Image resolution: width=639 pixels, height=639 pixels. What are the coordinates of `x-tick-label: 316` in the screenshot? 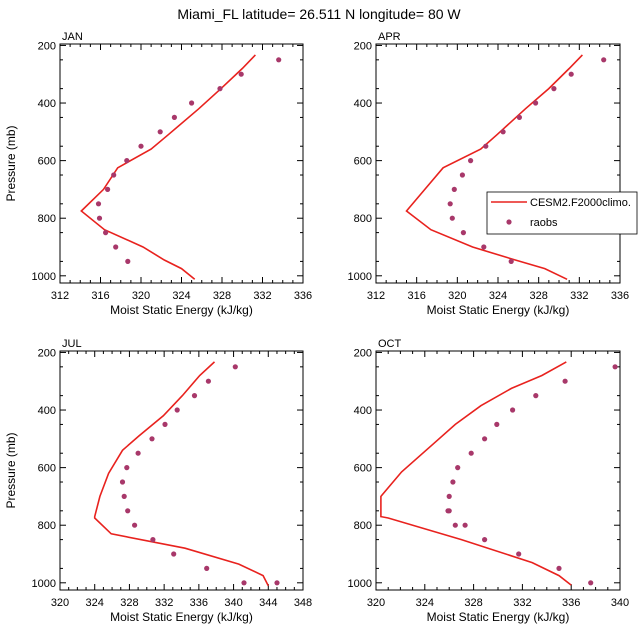 It's located at (416, 296).